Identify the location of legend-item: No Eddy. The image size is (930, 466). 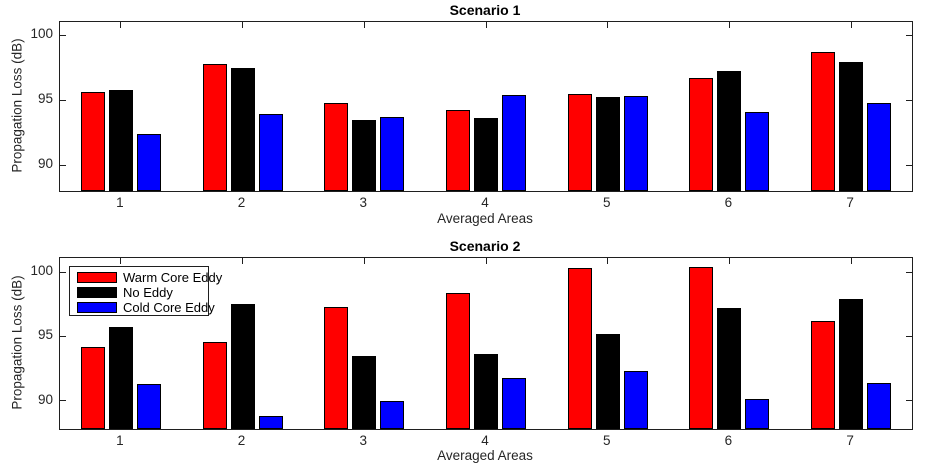
(139, 292).